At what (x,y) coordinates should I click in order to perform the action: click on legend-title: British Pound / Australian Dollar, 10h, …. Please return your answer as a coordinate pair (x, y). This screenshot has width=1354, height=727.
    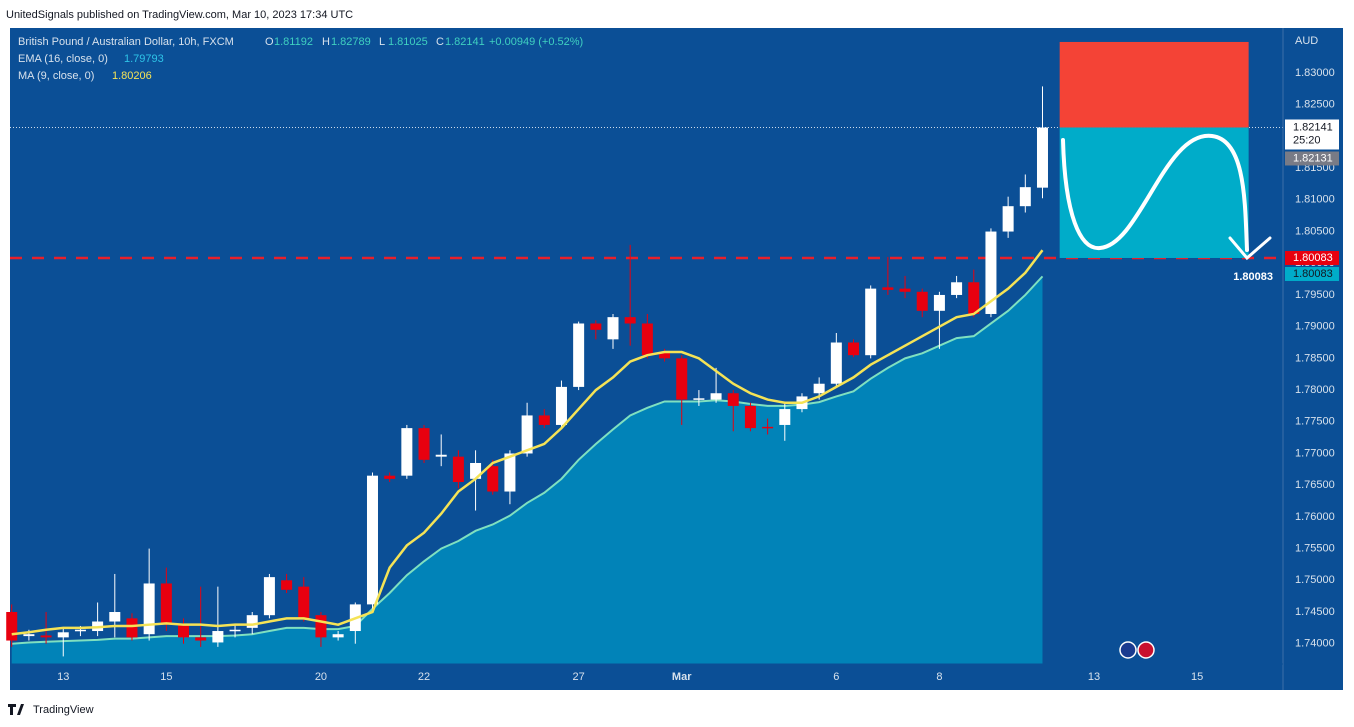
    Looking at the image, I should click on (126, 42).